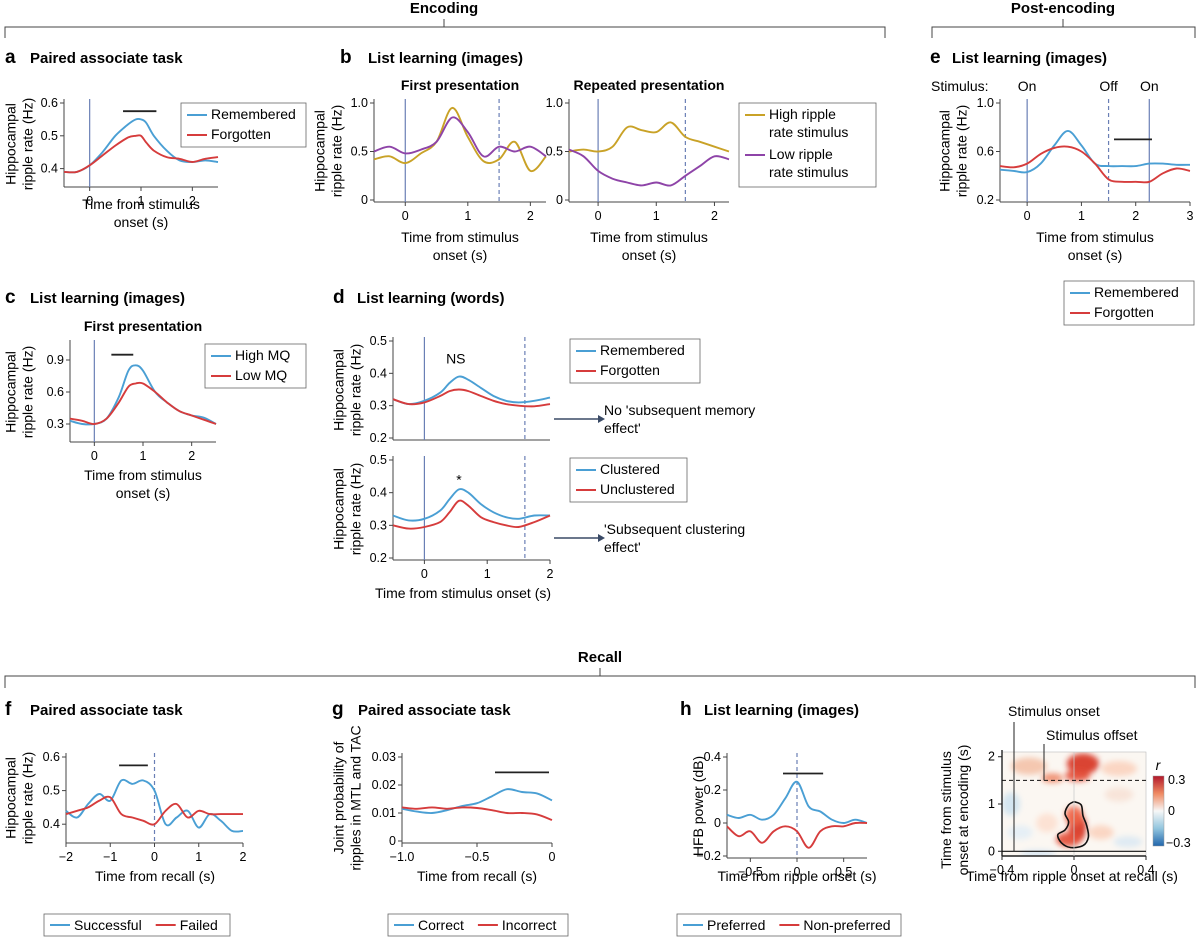 This screenshot has height=939, width=1200. What do you see at coordinates (459, 480) in the screenshot?
I see `significance-annotation-d2: *` at bounding box center [459, 480].